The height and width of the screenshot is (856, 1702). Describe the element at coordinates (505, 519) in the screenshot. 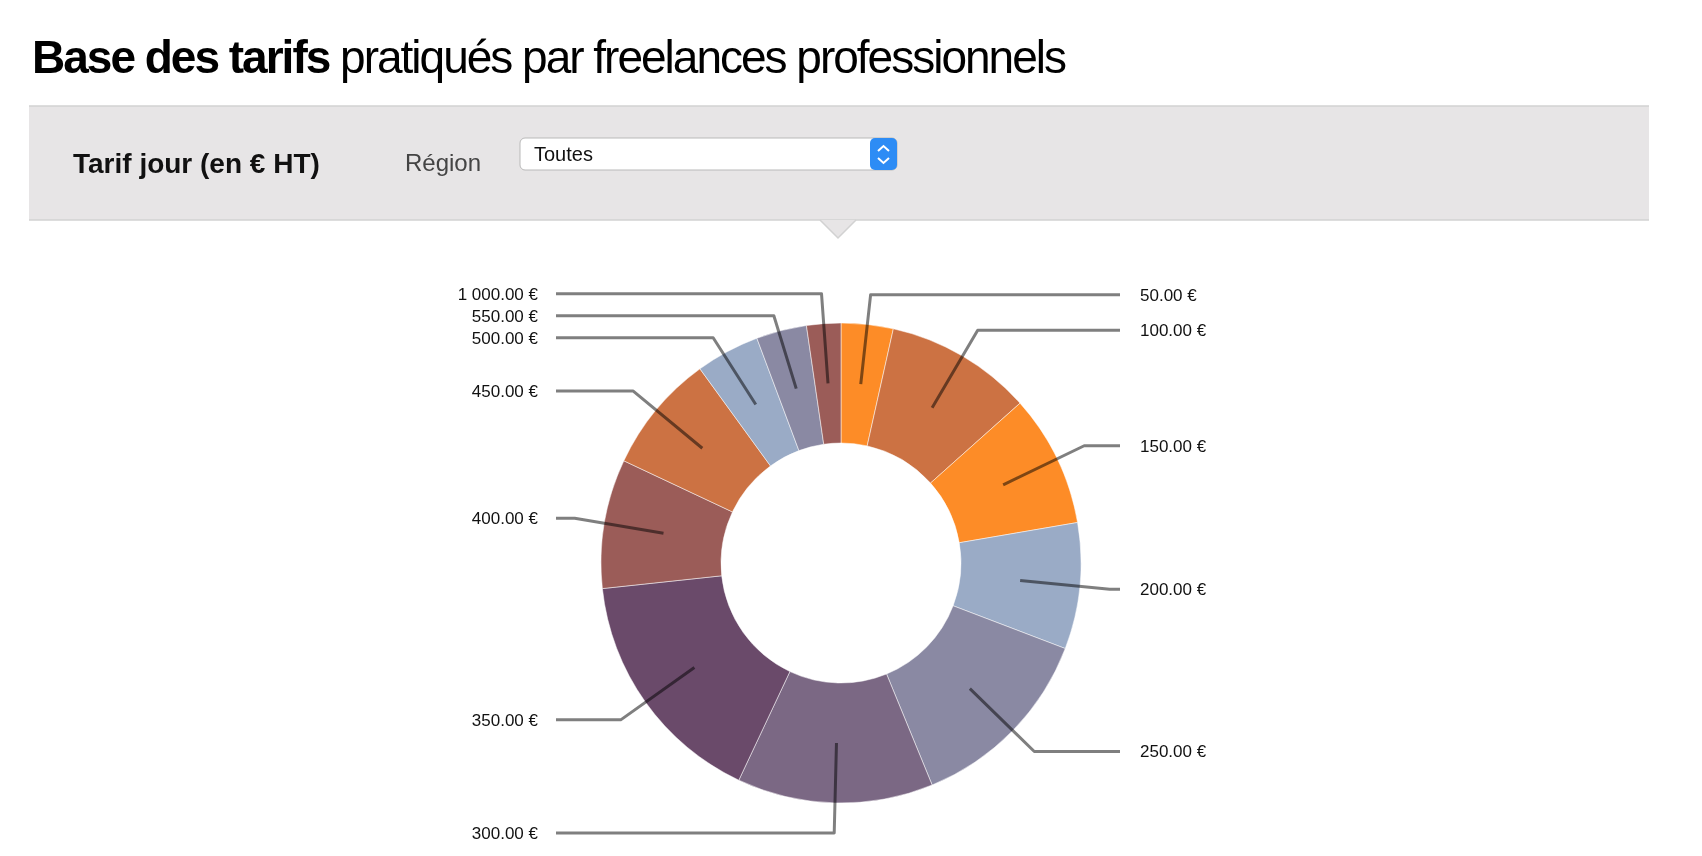

I see `slice-label: 400.00 €` at that location.